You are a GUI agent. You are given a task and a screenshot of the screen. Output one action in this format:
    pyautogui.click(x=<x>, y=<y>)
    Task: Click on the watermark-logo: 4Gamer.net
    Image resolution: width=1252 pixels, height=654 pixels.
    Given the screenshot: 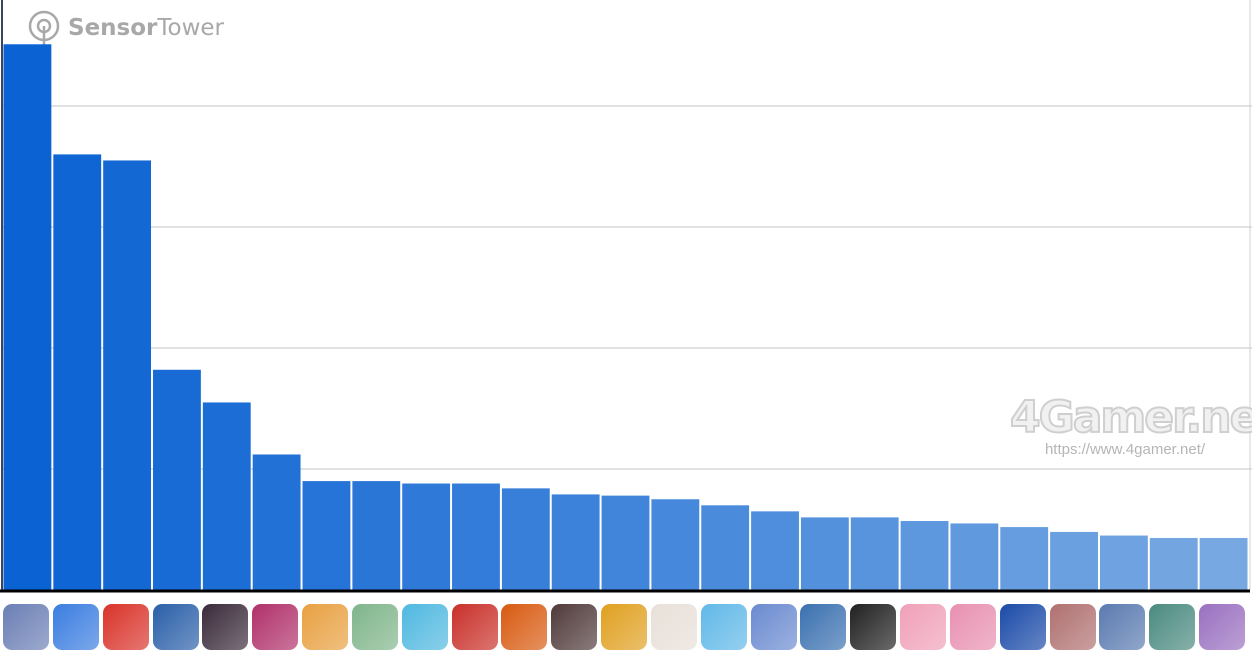 What is the action you would take?
    pyautogui.click(x=1130, y=417)
    